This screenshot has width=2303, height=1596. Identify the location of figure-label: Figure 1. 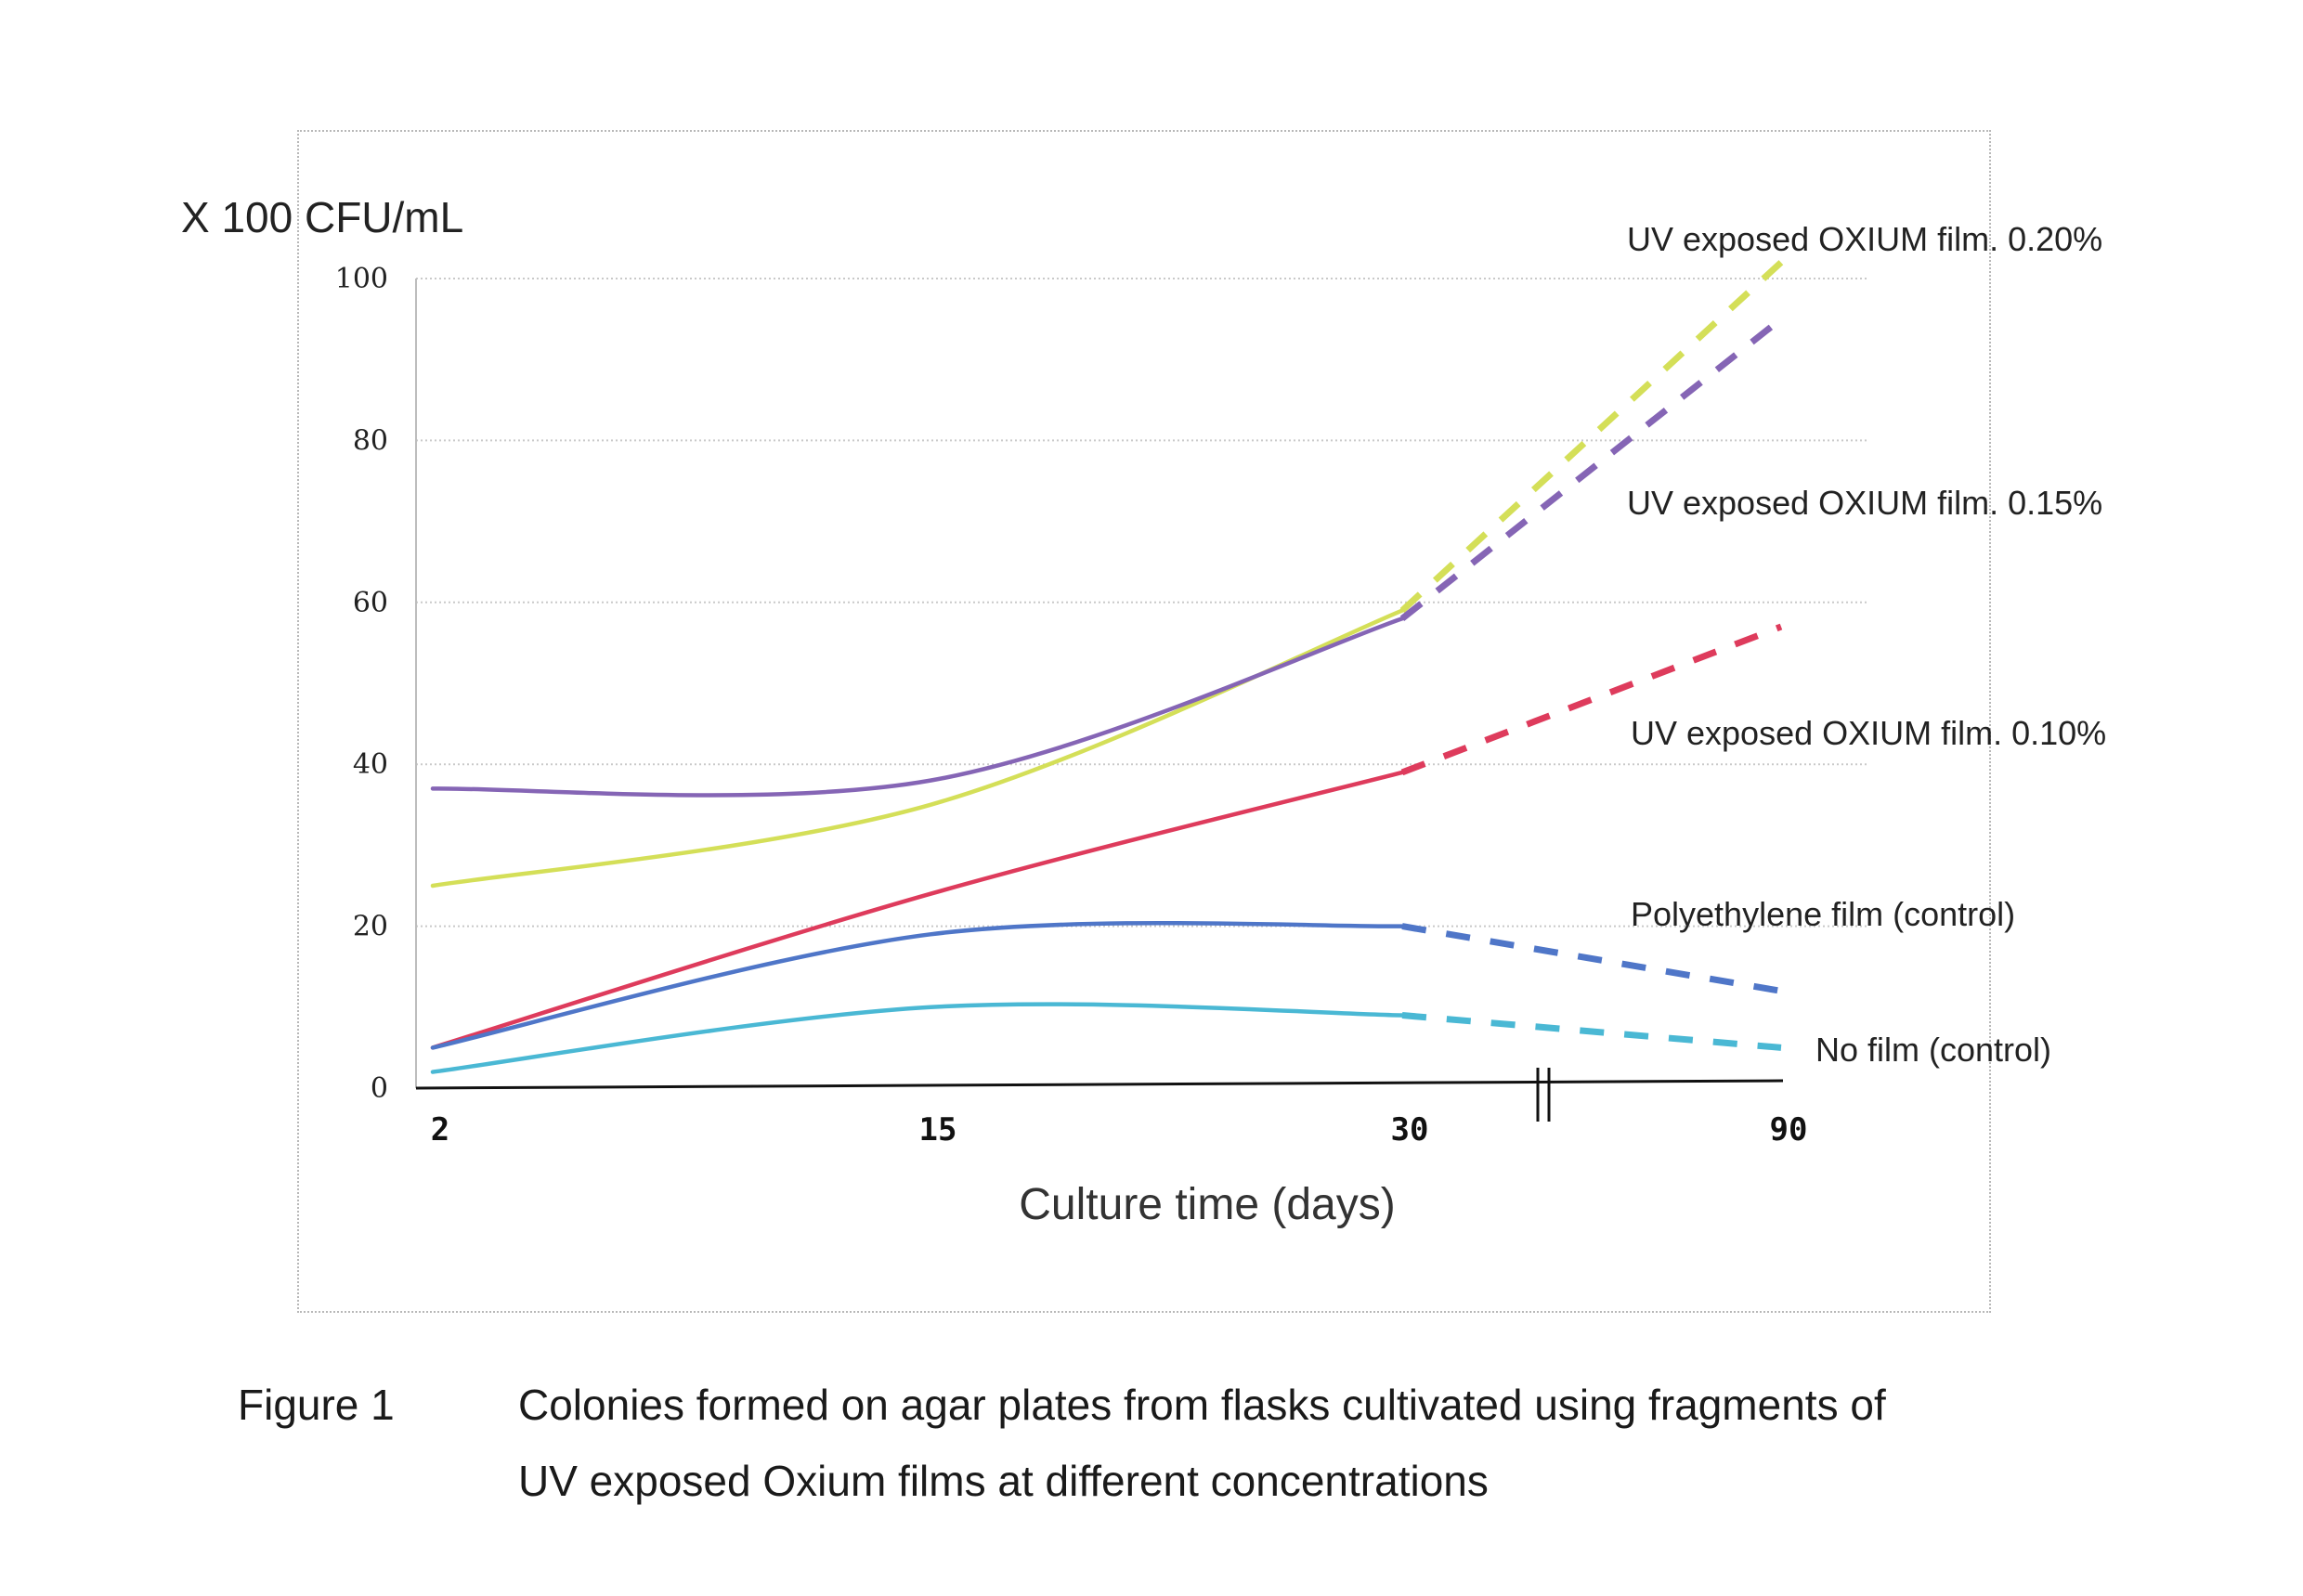
(316, 1405).